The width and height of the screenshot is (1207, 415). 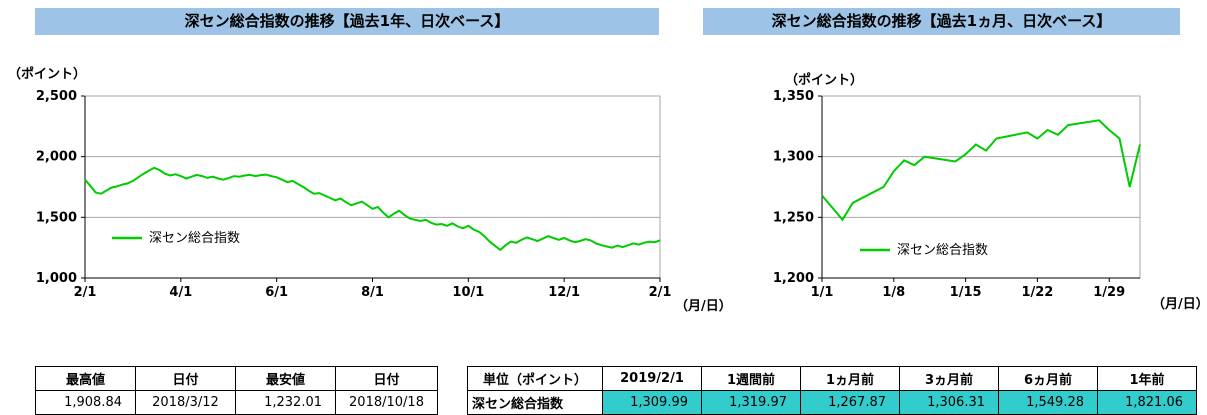 What do you see at coordinates (386, 378) in the screenshot?
I see `minmax-header-low-date: 日付` at bounding box center [386, 378].